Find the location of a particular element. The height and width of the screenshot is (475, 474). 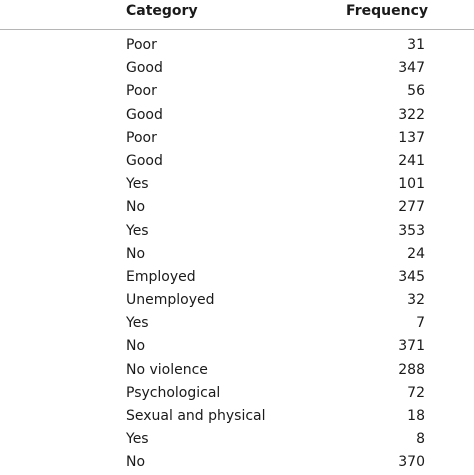

frequency-cell: 24 is located at coordinates (416, 253).